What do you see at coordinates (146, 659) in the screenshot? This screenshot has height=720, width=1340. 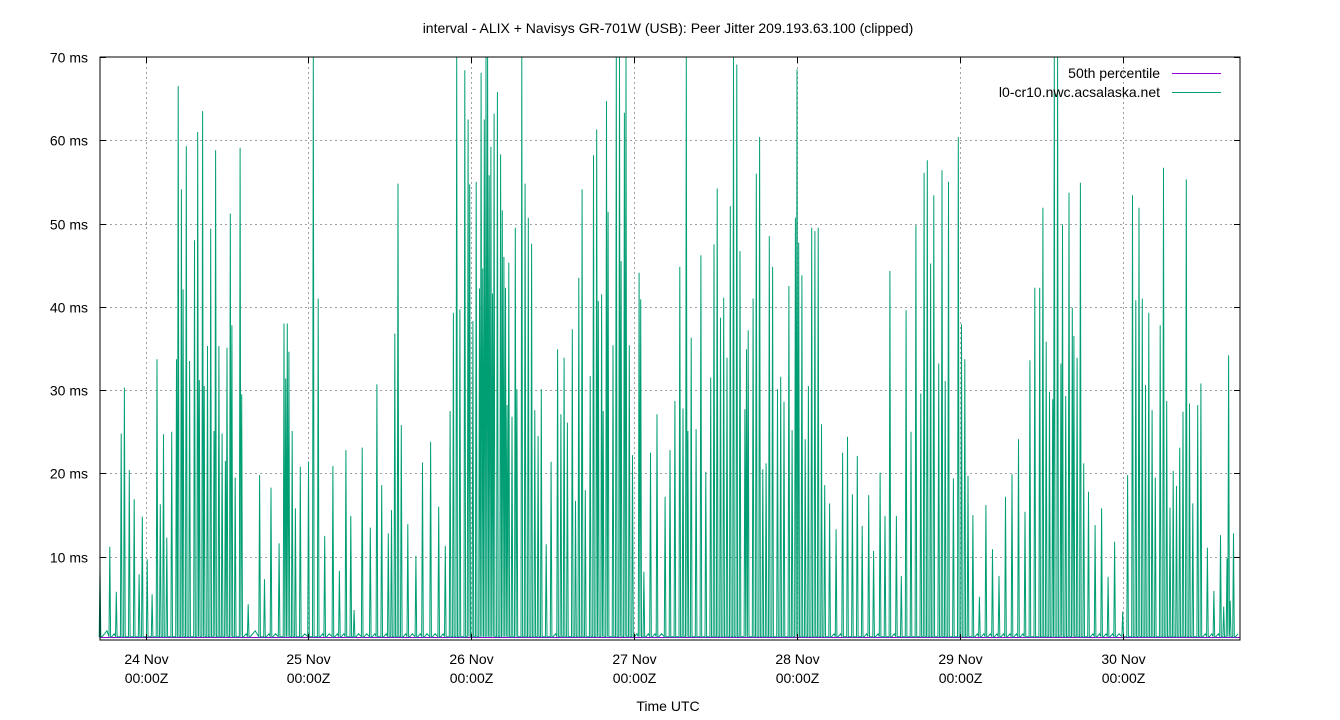 I see `x-tick-date-label: 24 Nov` at bounding box center [146, 659].